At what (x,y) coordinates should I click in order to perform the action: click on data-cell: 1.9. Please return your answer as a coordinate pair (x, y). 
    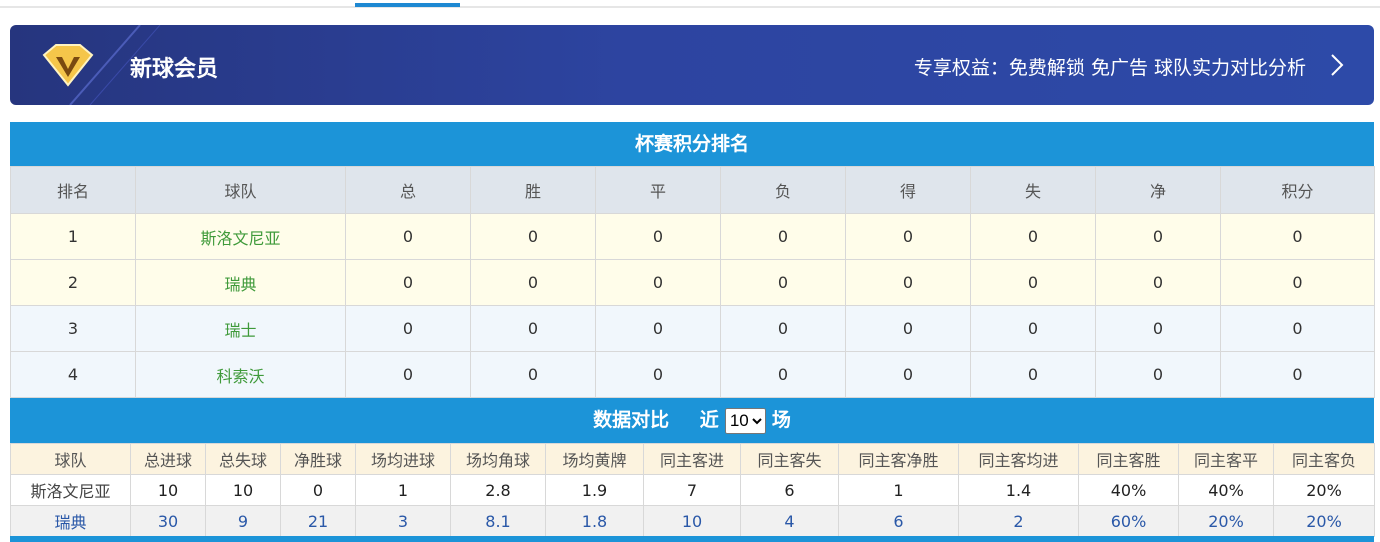
    Looking at the image, I should click on (594, 490).